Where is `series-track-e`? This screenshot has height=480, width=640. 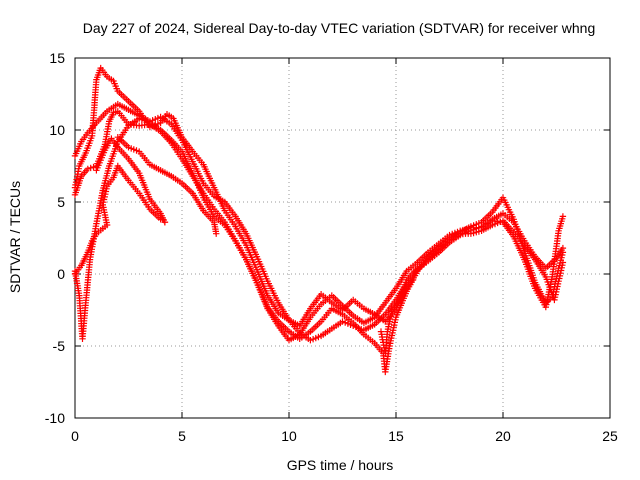 series-track-e is located at coordinates (118, 220).